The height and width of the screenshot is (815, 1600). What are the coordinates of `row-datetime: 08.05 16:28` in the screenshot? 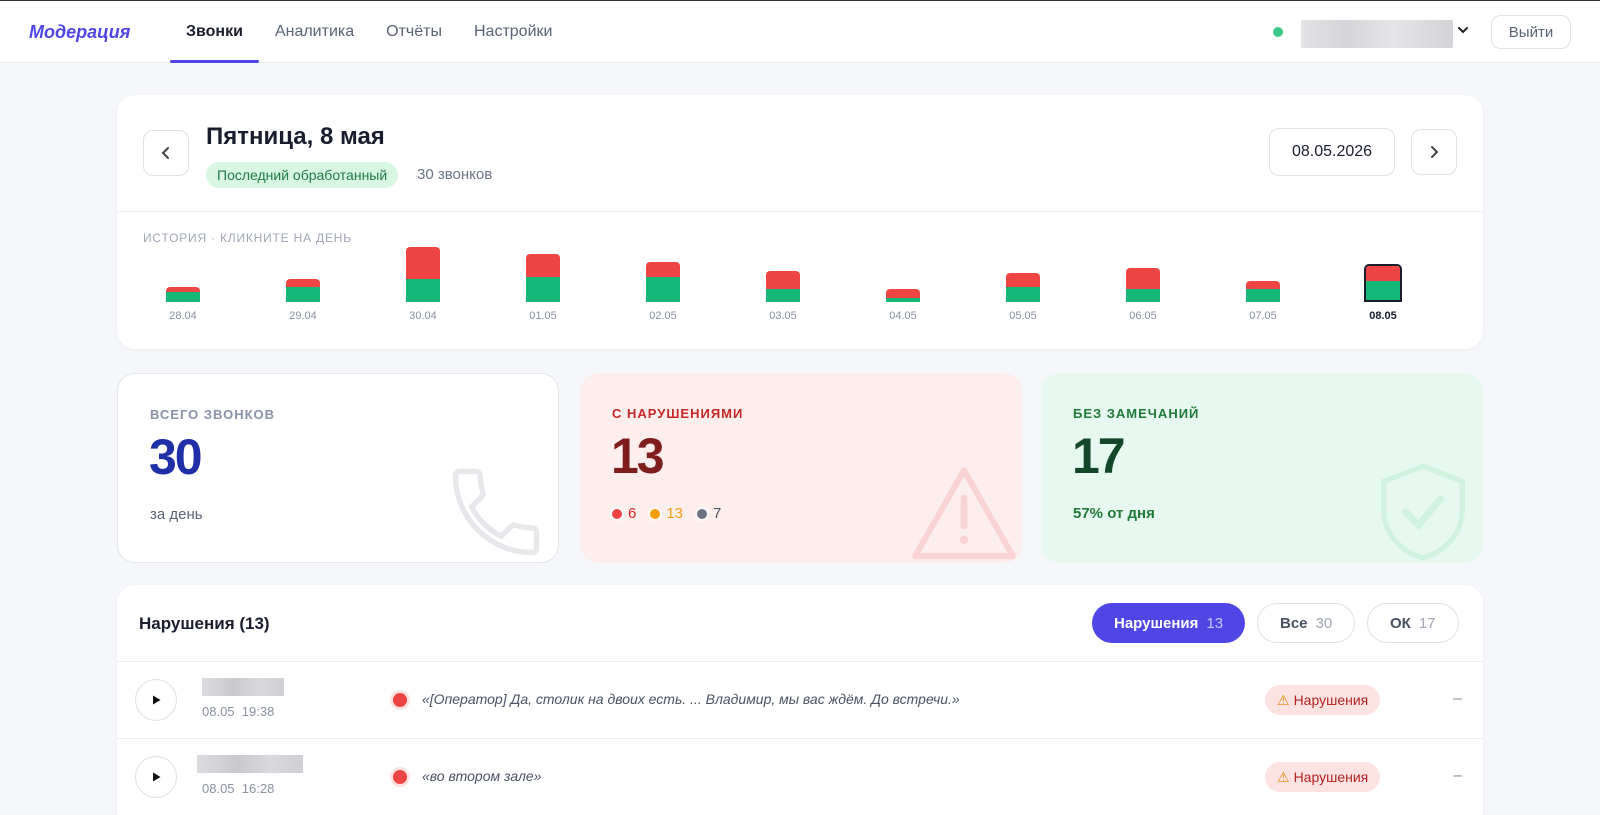 It's located at (238, 788).